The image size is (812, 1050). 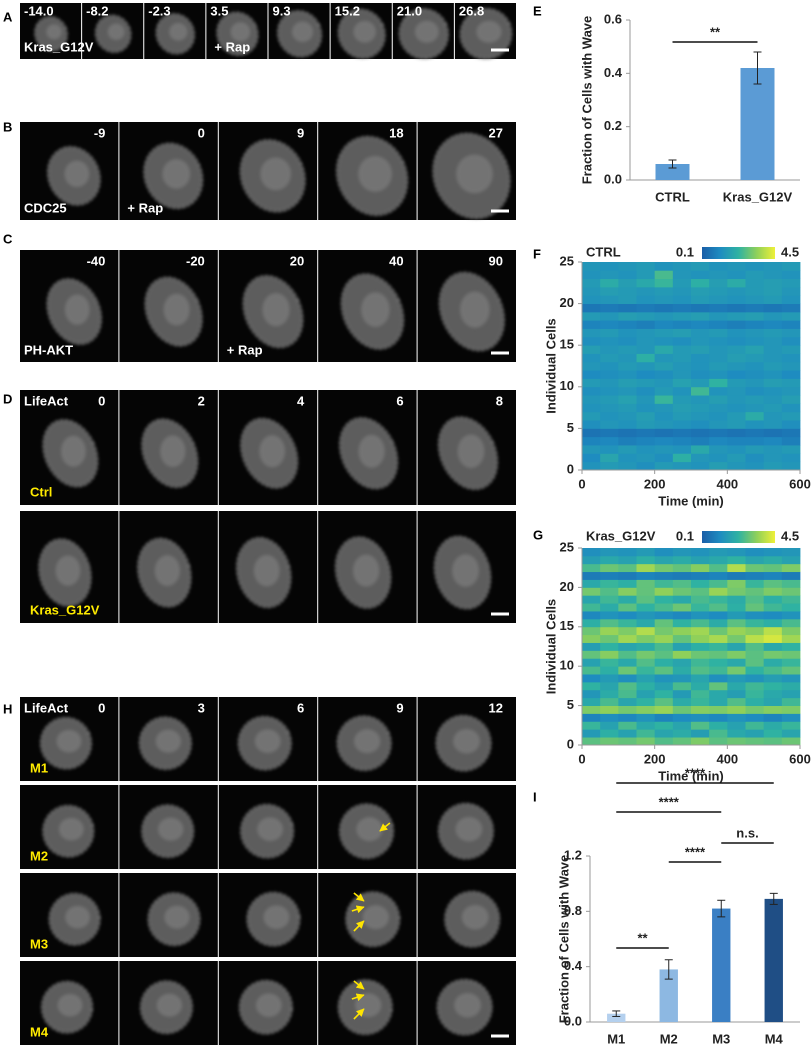 What do you see at coordinates (39, 10) in the screenshot?
I see `time-label: -14.0` at bounding box center [39, 10].